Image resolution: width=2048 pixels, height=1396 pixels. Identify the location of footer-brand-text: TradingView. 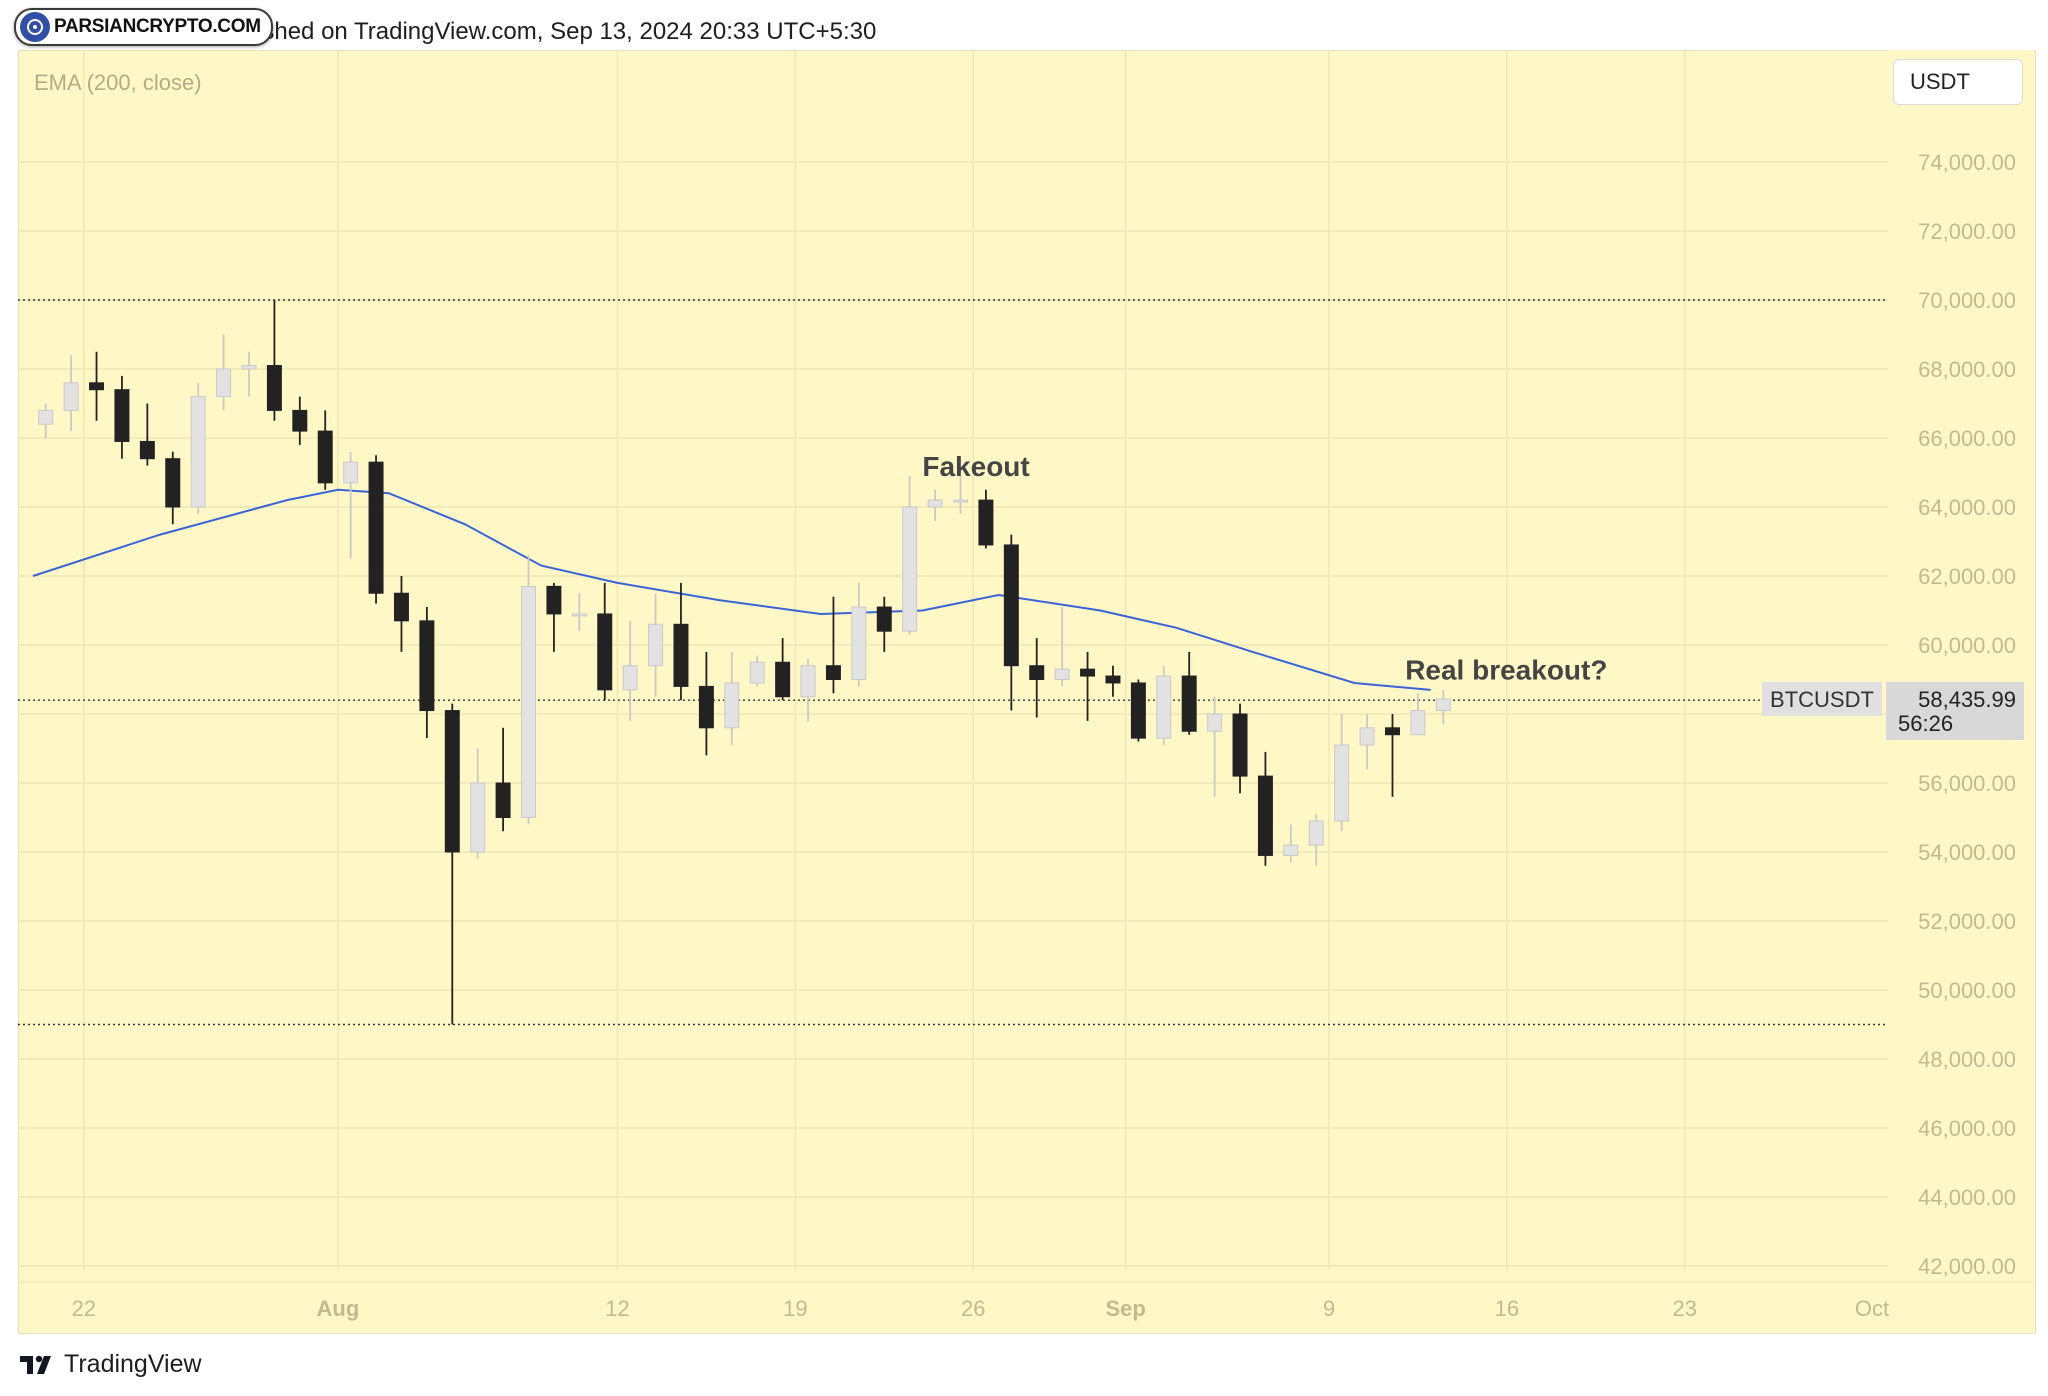
(133, 1364).